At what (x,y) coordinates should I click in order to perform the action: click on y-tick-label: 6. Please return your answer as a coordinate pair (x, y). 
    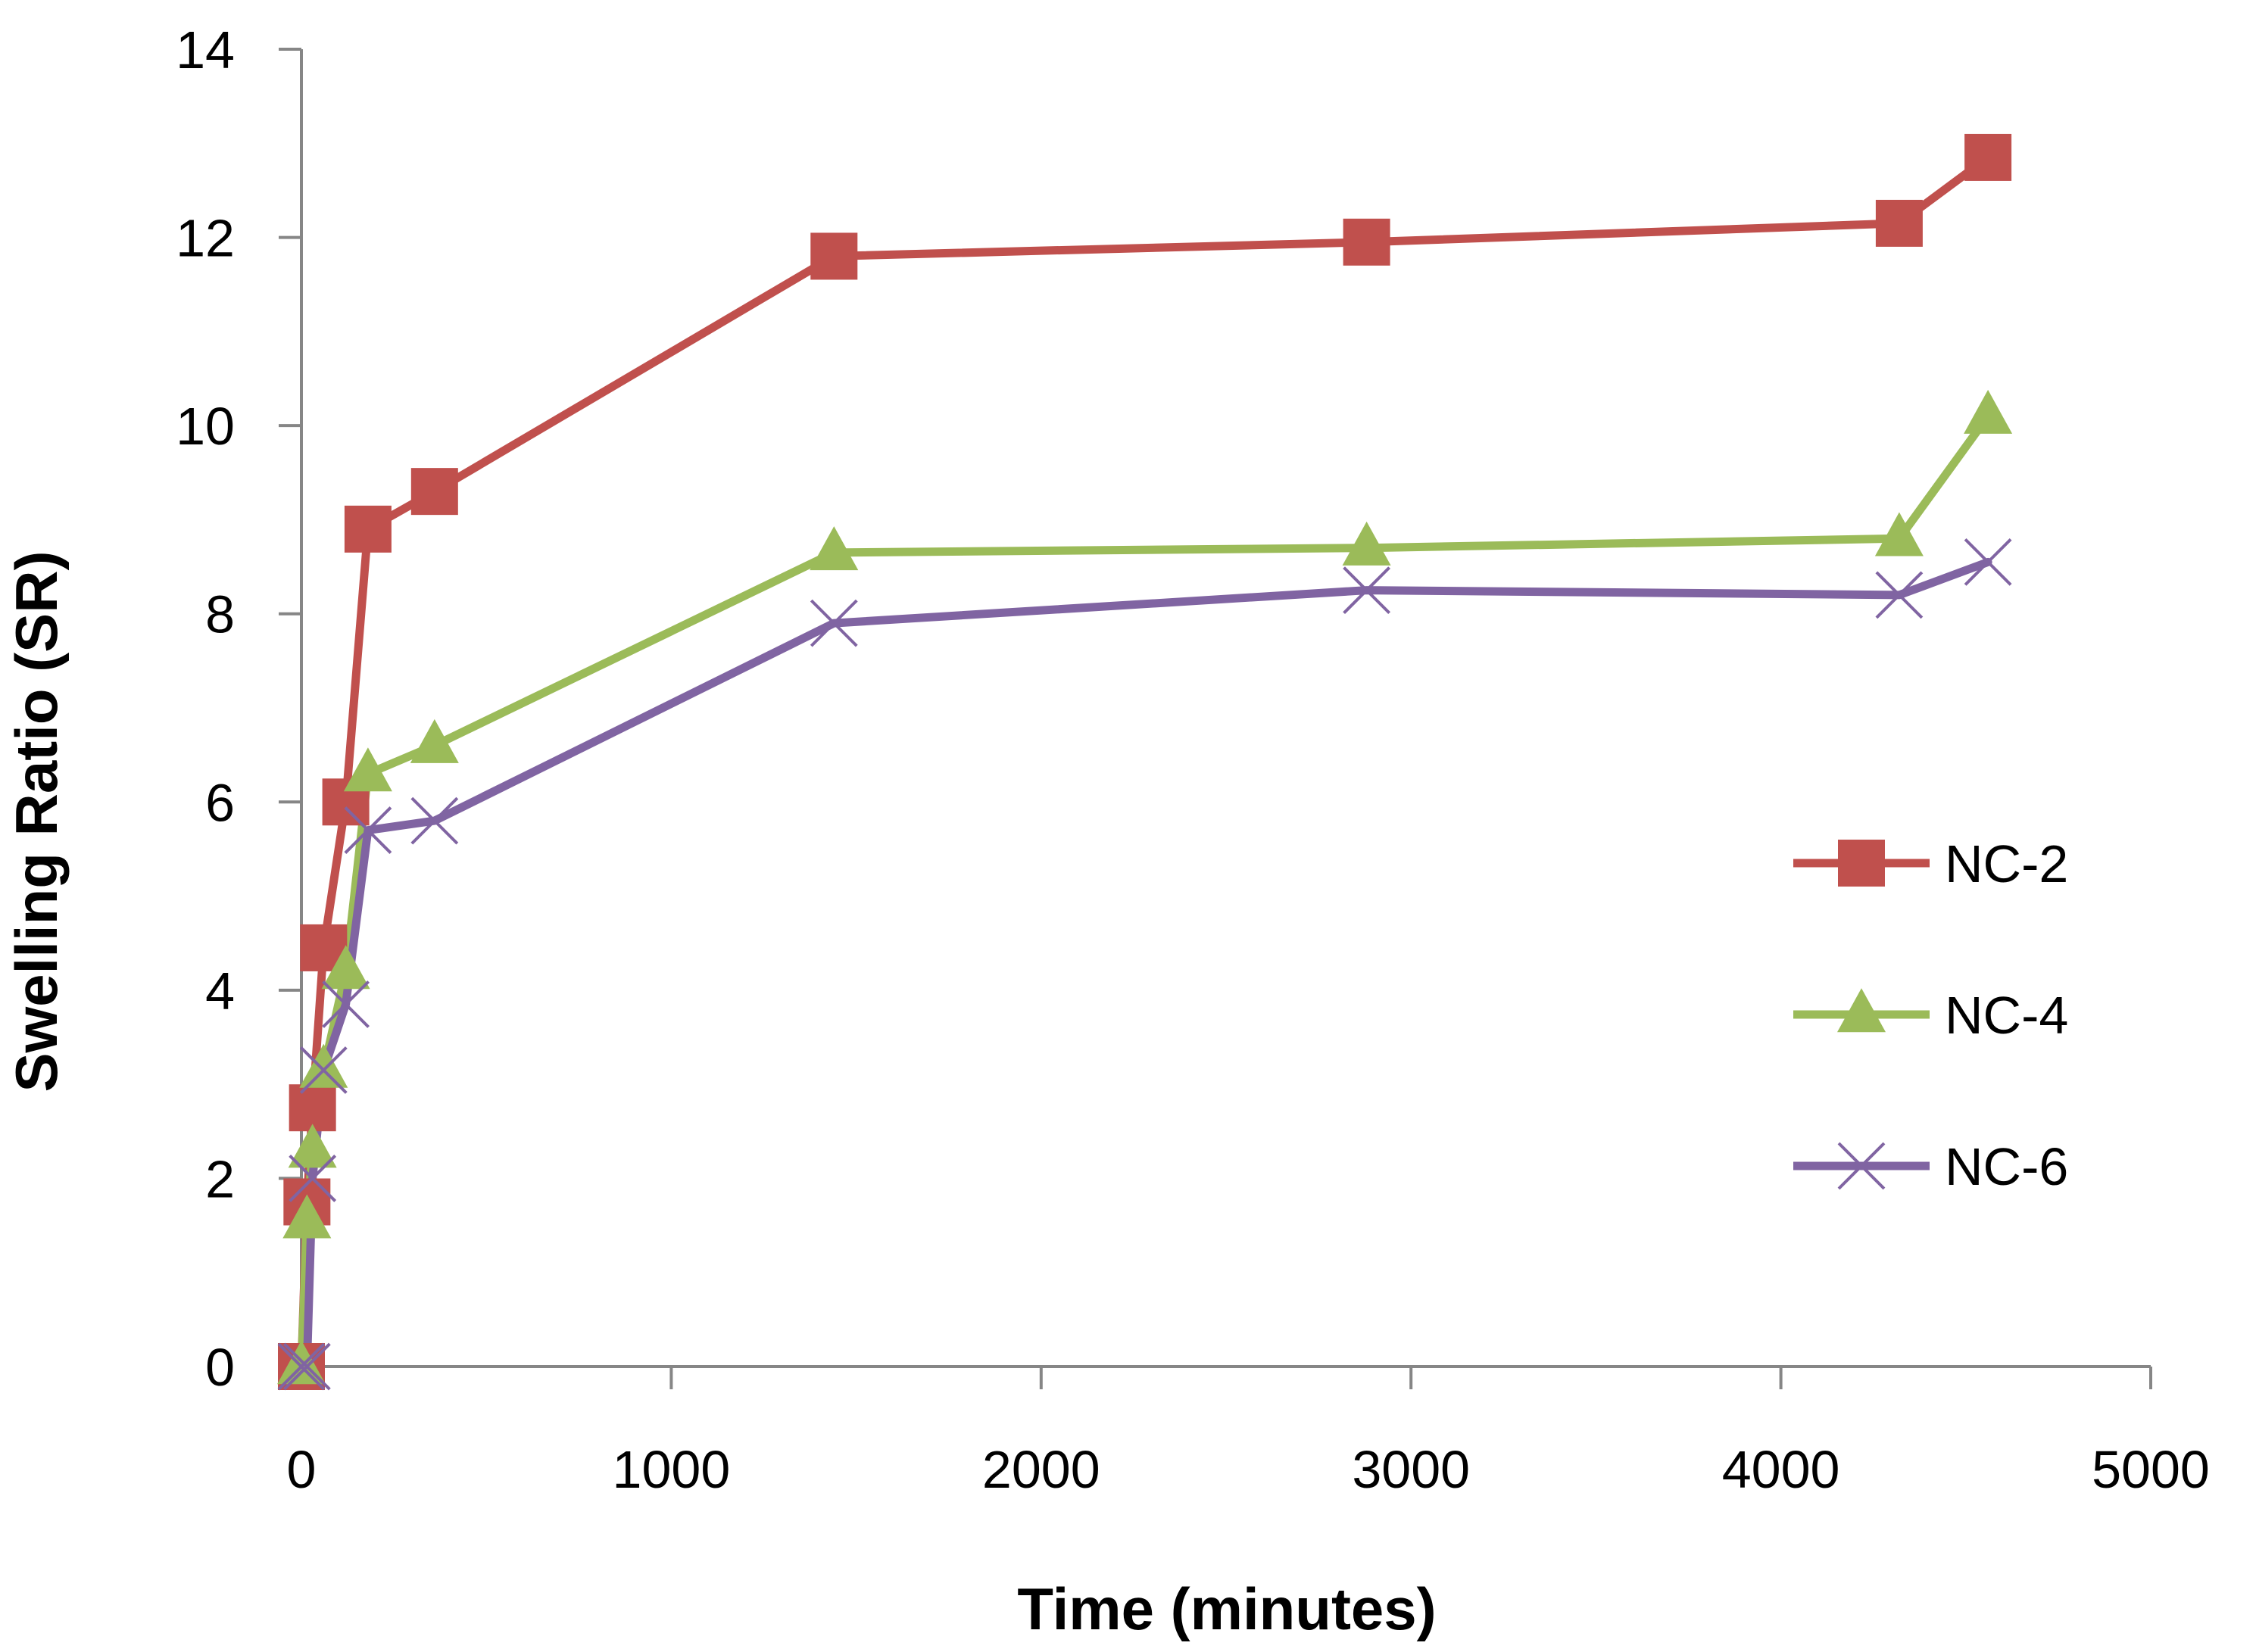
    Looking at the image, I should click on (220, 802).